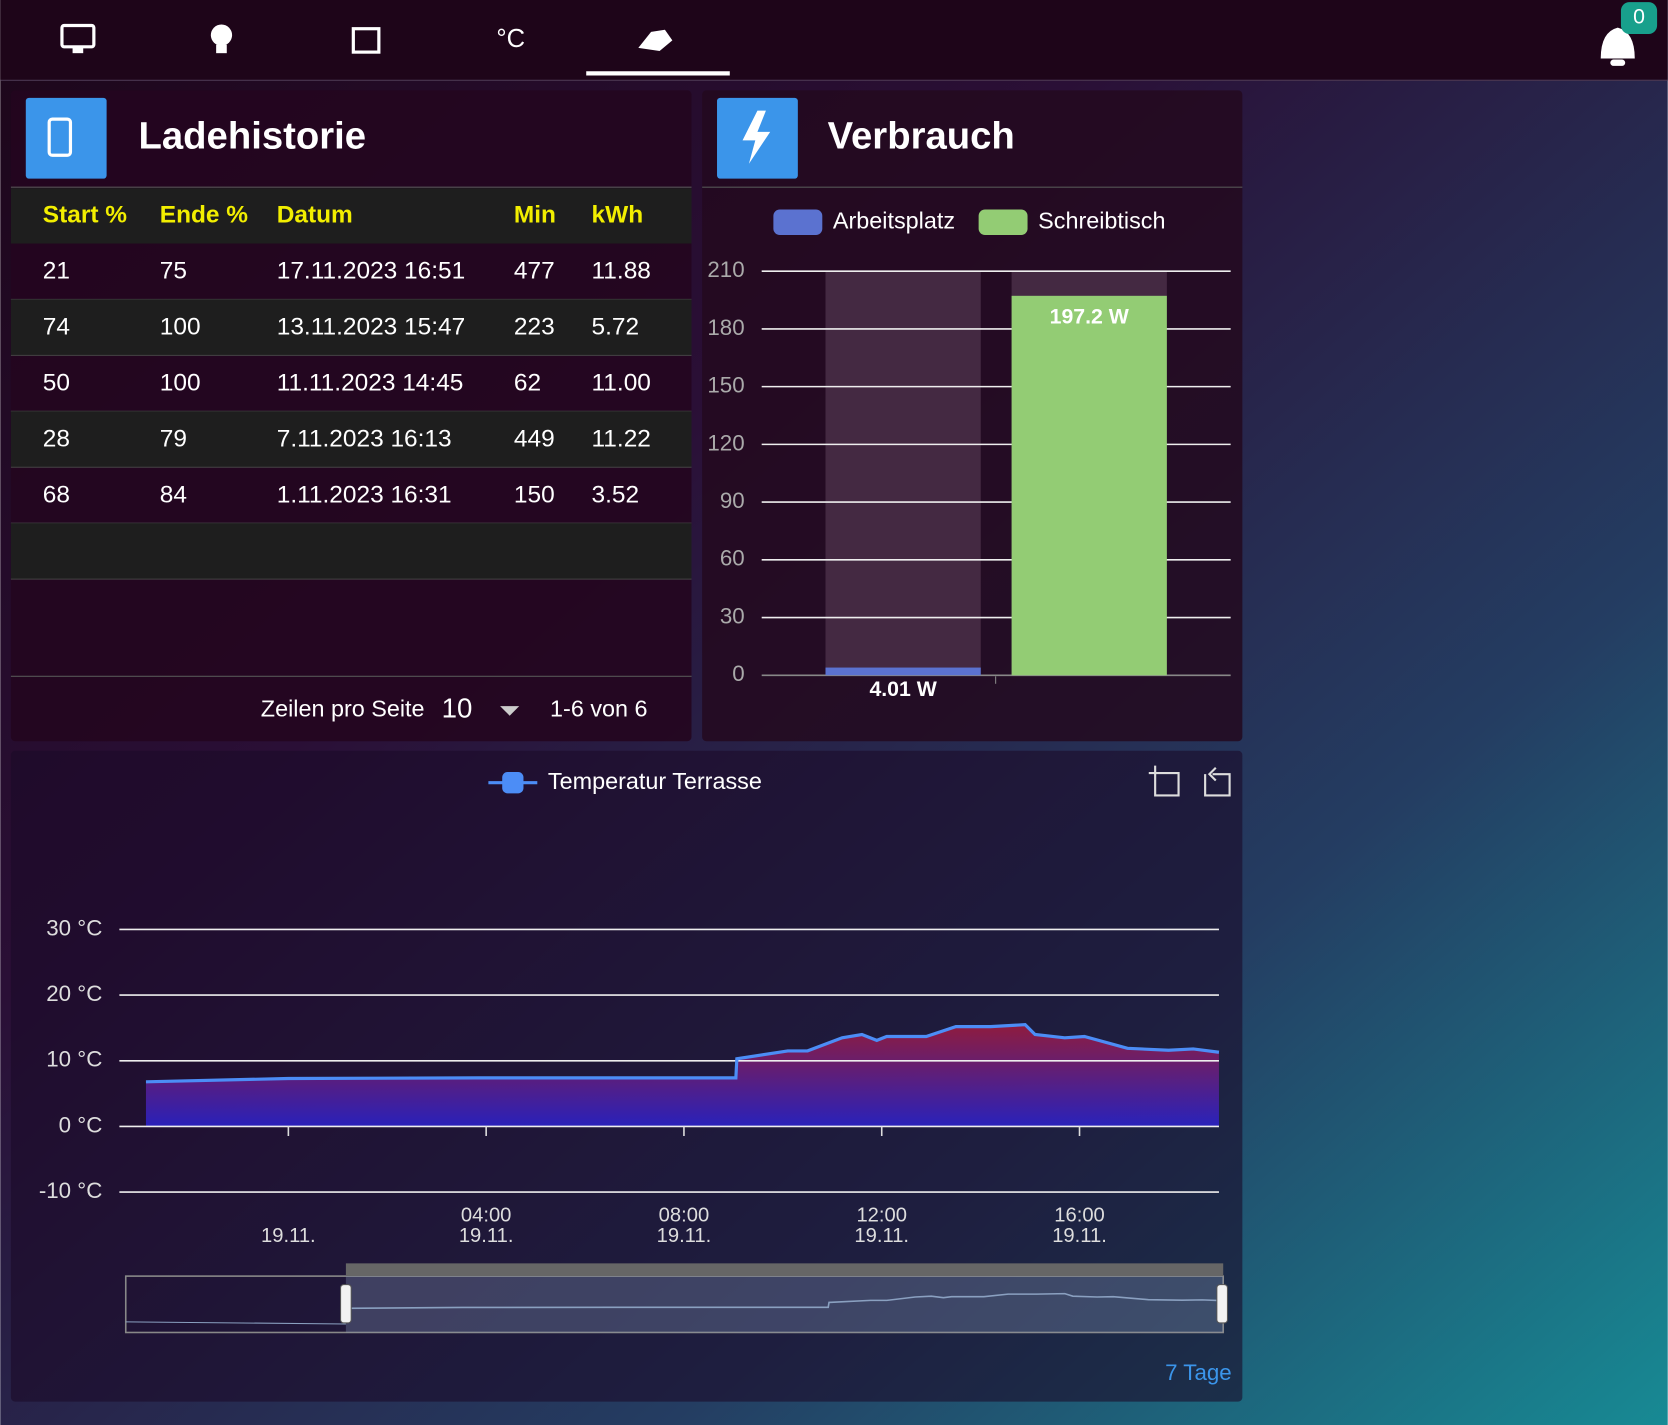 The height and width of the screenshot is (1425, 1668). I want to click on y-tick-label: 180, so click(725, 327).